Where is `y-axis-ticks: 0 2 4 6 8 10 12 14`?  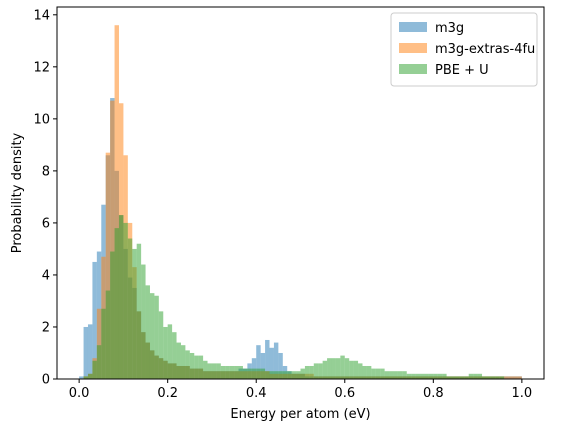
y-axis-ticks: 0 2 4 6 8 10 12 14 is located at coordinates (45, 198).